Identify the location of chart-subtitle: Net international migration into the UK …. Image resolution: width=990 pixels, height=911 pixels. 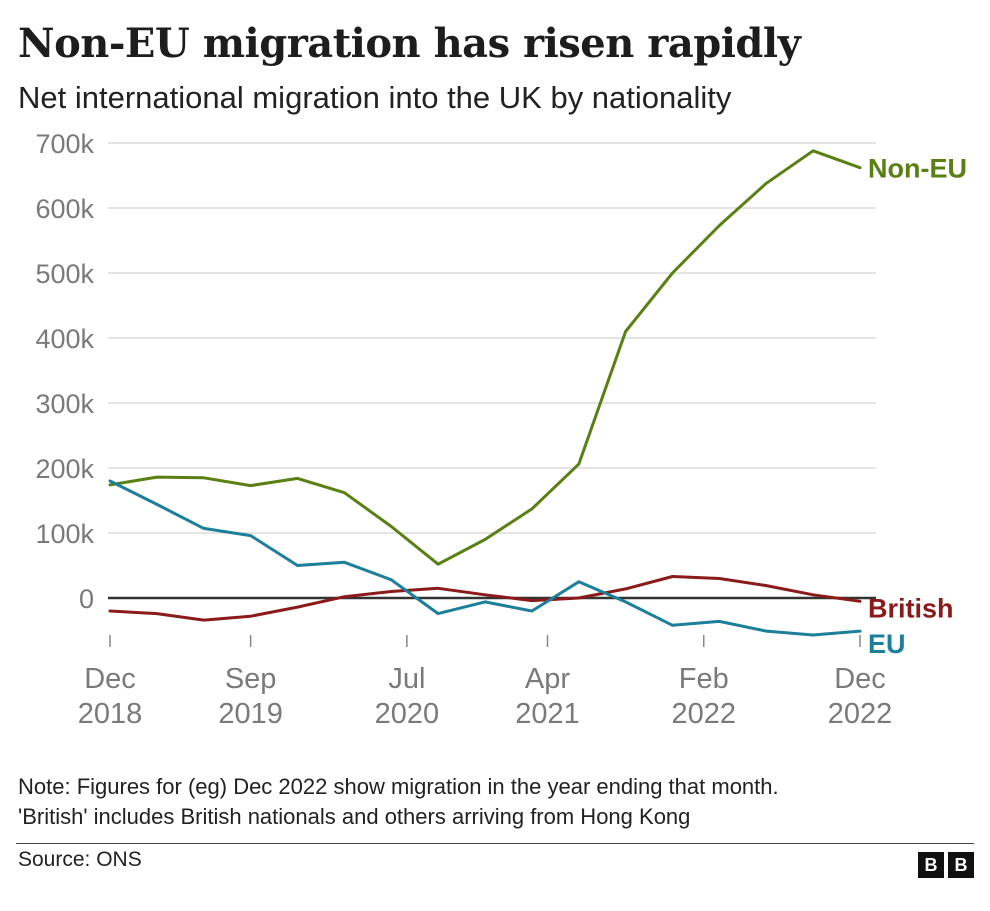
(375, 97).